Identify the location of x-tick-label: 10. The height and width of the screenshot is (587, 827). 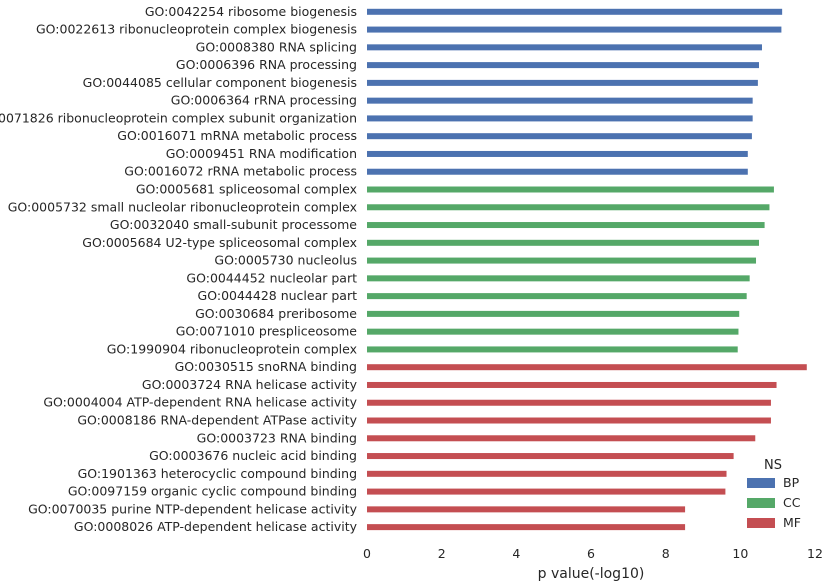
(740, 553).